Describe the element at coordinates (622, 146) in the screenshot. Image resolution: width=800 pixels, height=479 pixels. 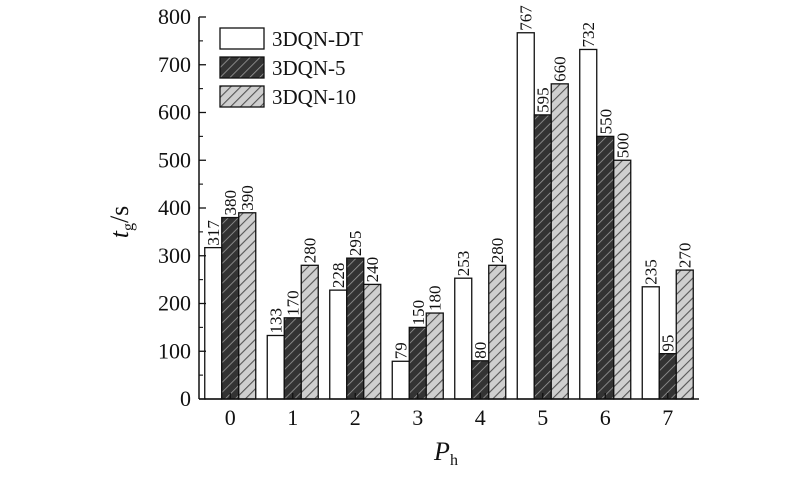
I see `data-label: 500` at that location.